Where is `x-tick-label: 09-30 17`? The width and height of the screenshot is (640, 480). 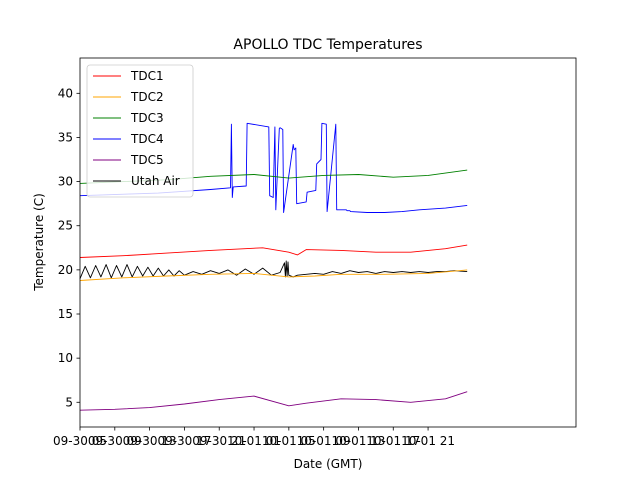
x-tick-label: 09-30 17 is located at coordinates (184, 441).